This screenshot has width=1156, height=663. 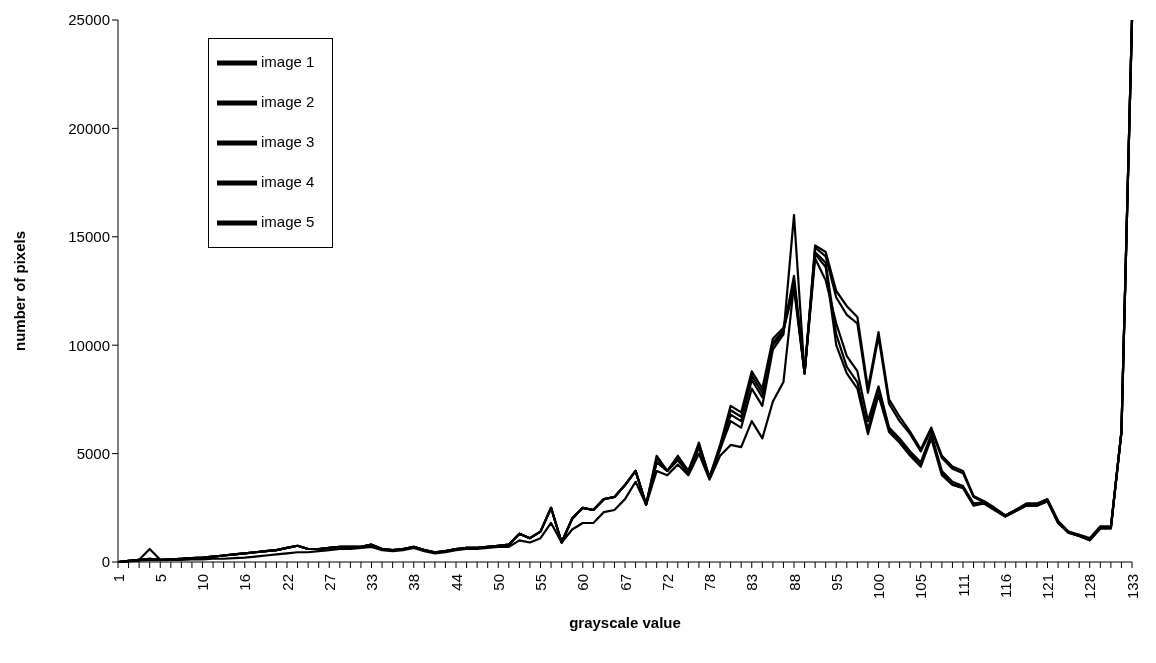 What do you see at coordinates (89, 237) in the screenshot?
I see `y-tick-label: 15000` at bounding box center [89, 237].